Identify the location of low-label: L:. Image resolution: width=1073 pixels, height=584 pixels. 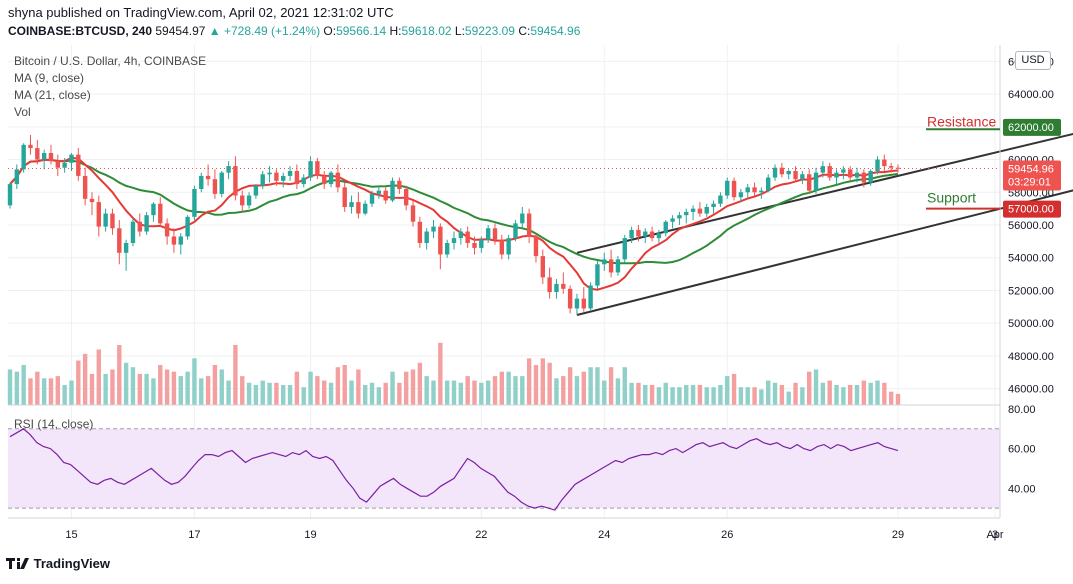
(459, 31).